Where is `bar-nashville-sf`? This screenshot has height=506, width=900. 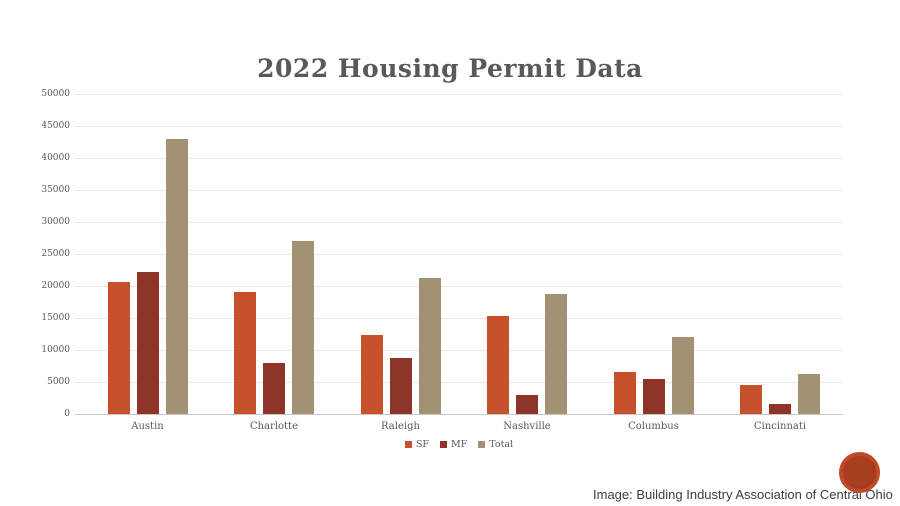 bar-nashville-sf is located at coordinates (498, 365).